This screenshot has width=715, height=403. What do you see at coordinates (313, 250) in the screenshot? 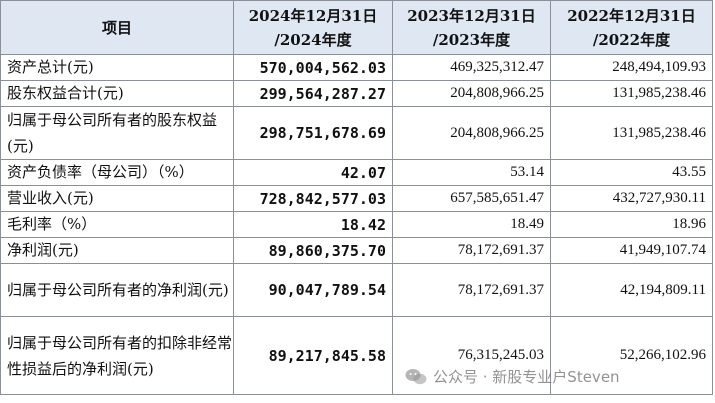
I see `value-2024: 89,860,375.70` at bounding box center [313, 250].